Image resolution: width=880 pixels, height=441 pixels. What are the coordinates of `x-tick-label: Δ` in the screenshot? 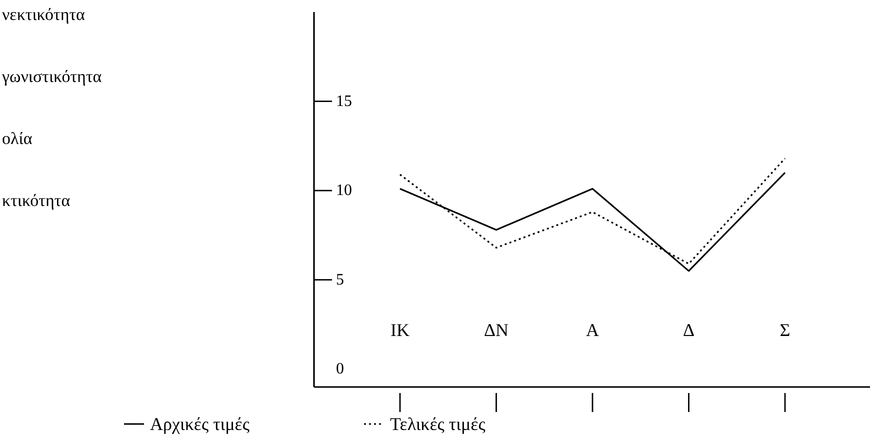 It's located at (688, 330).